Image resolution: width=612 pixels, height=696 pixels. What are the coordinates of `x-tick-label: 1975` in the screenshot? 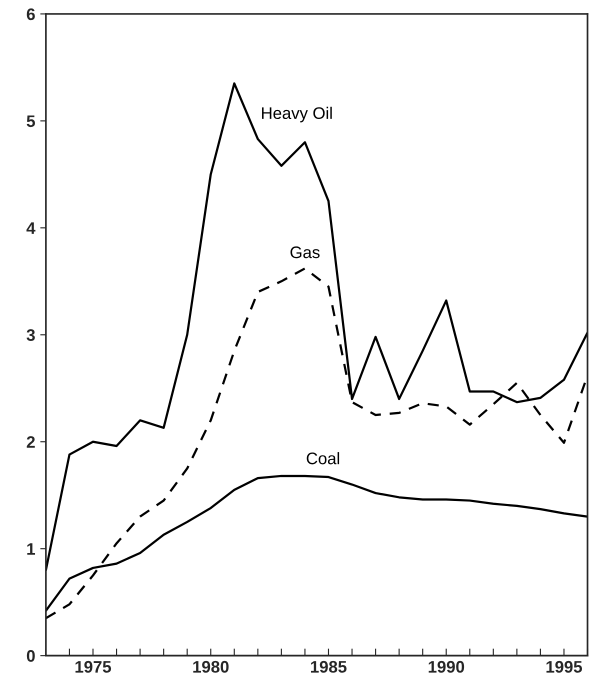 It's located at (94, 666).